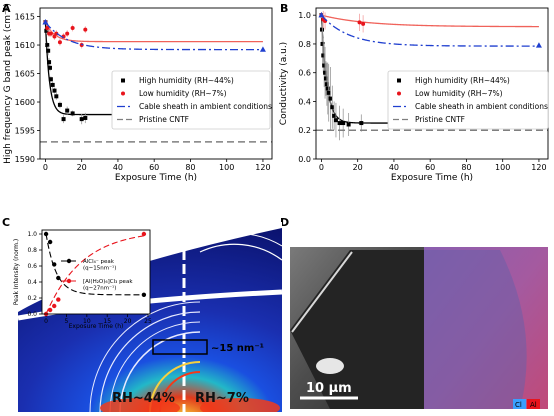  I want to click on x-tick-label: 15, so click(107, 321).